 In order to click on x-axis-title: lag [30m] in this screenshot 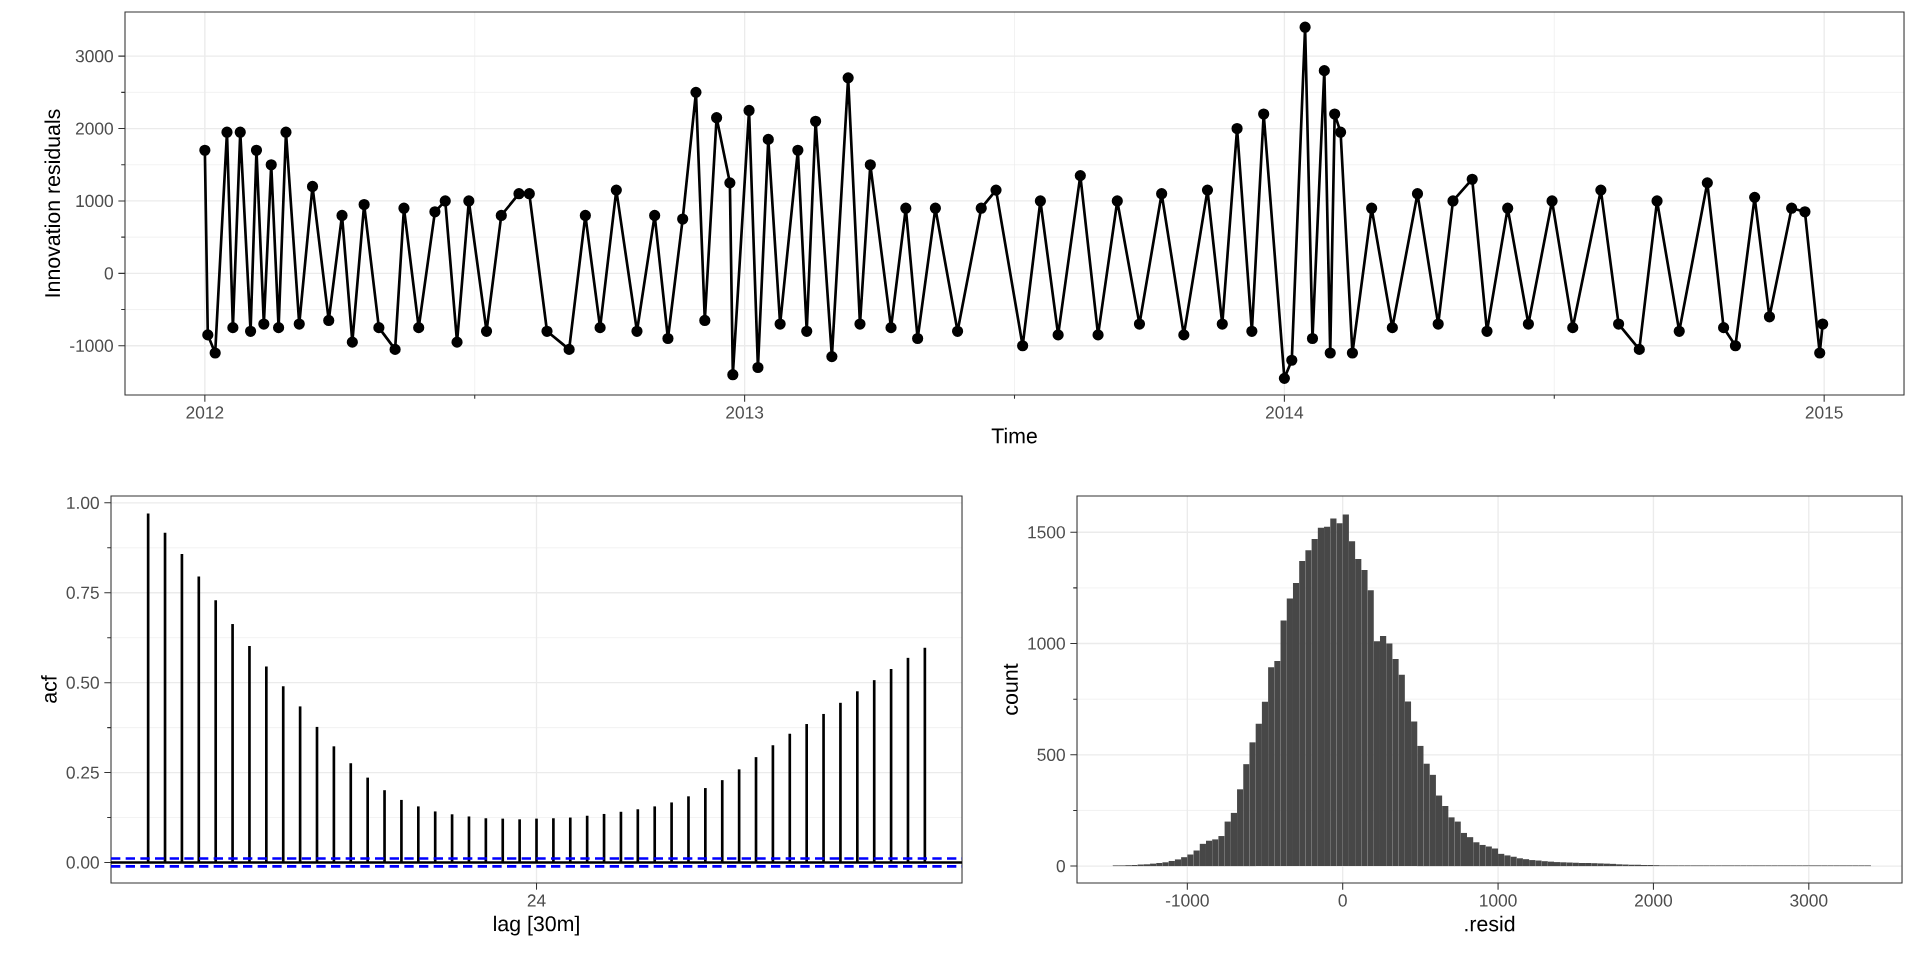, I will do `click(536, 925)`.